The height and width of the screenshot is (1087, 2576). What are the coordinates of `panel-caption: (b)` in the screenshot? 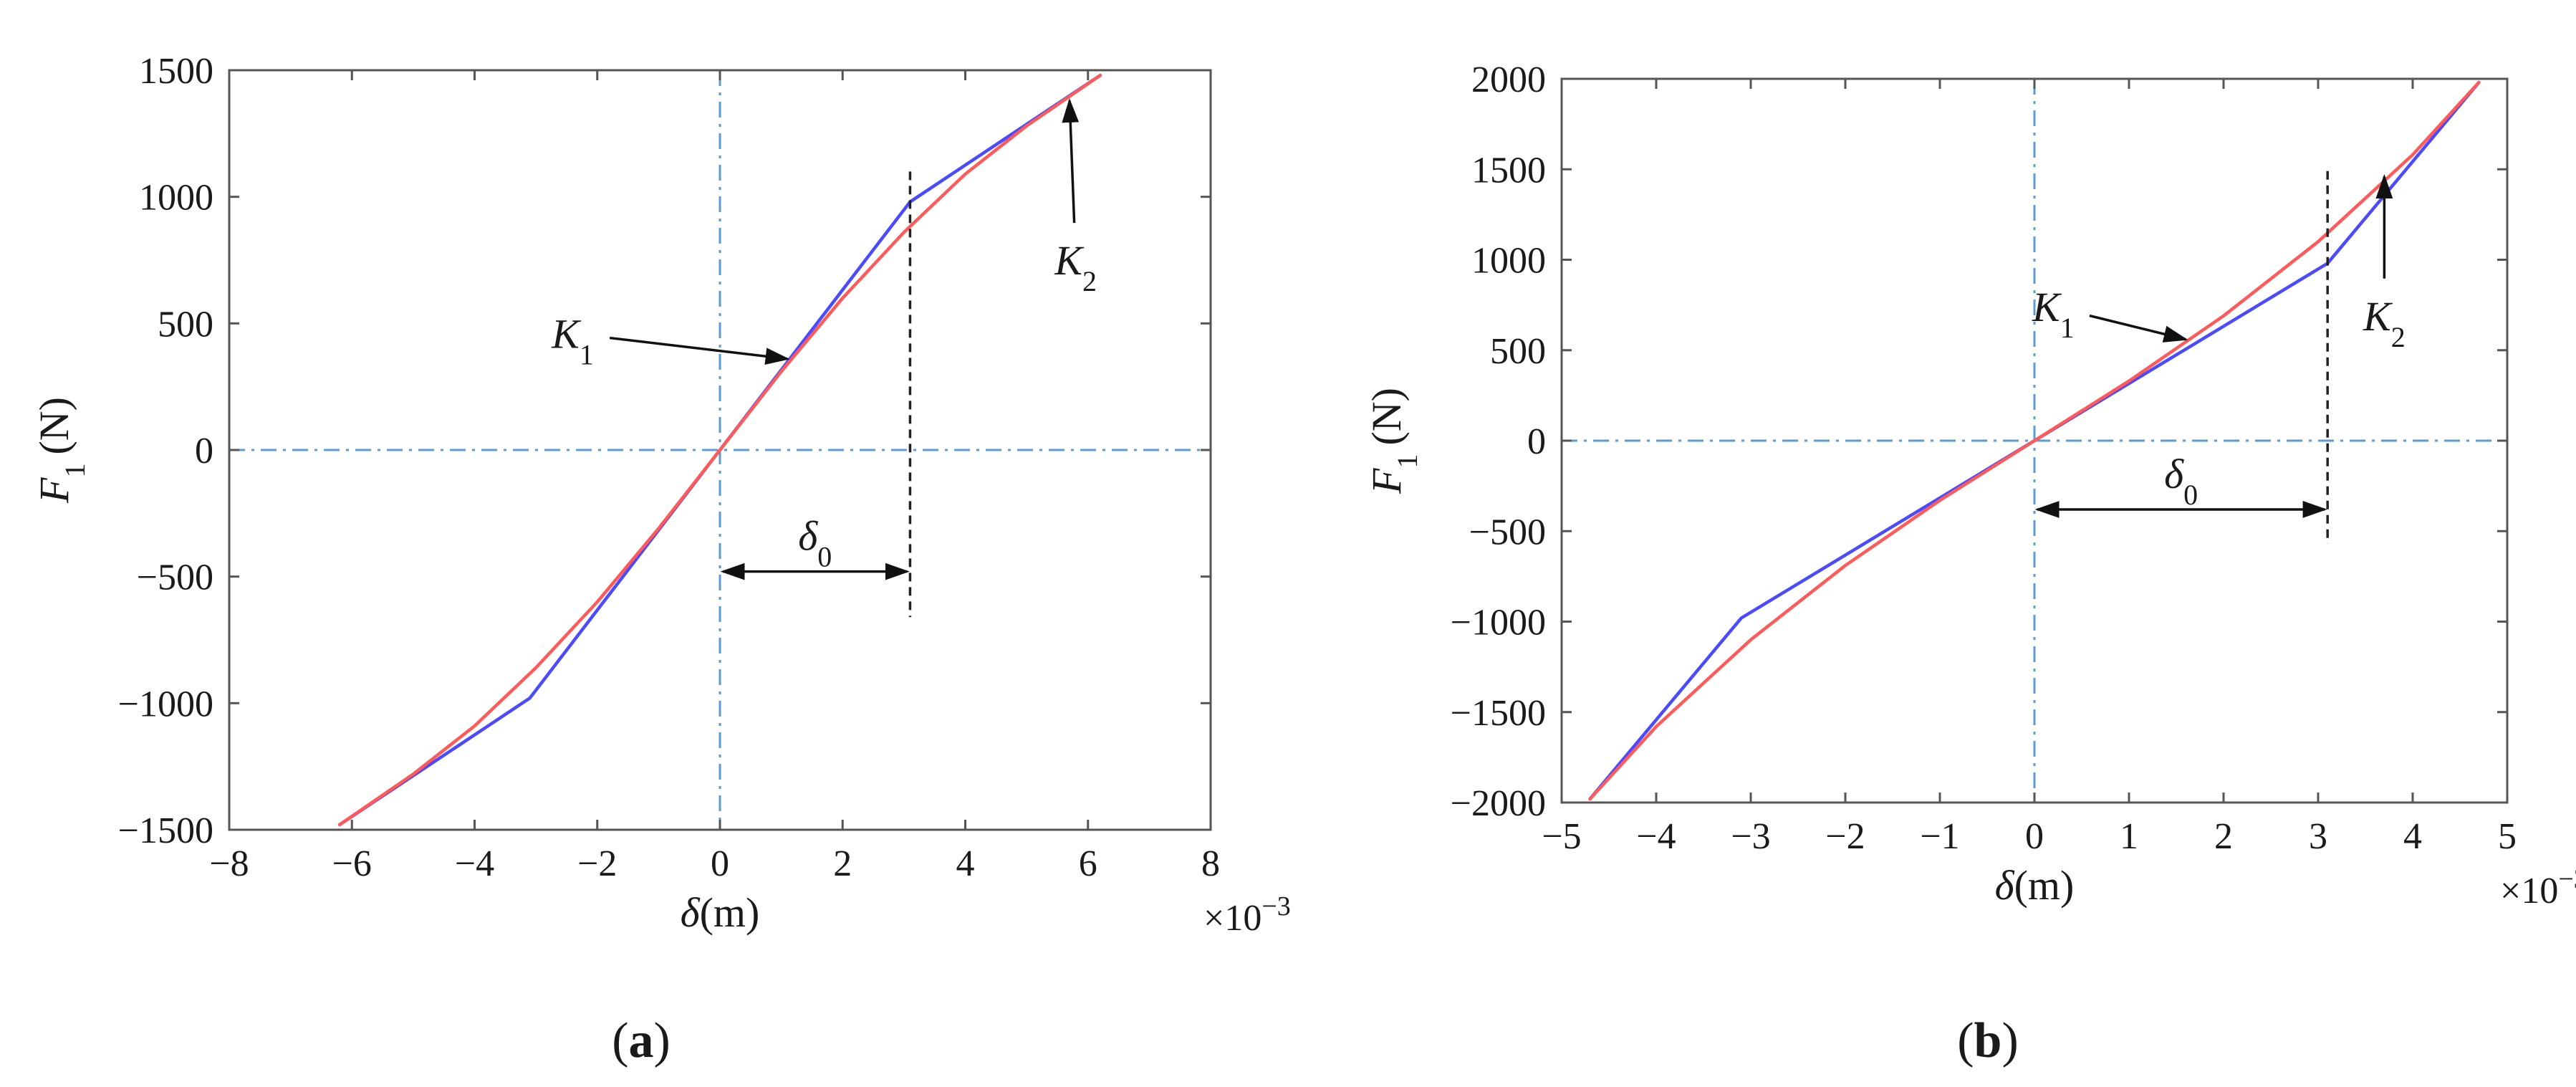 It's located at (1988, 1040).